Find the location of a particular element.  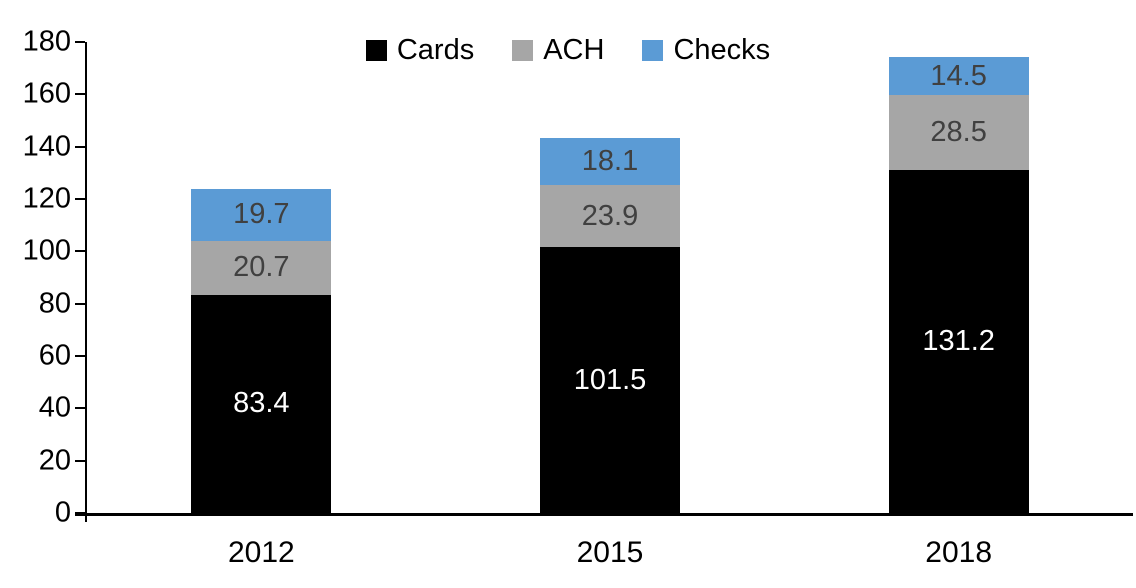

y-axis-tick-label: 100 is located at coordinates (46, 250).